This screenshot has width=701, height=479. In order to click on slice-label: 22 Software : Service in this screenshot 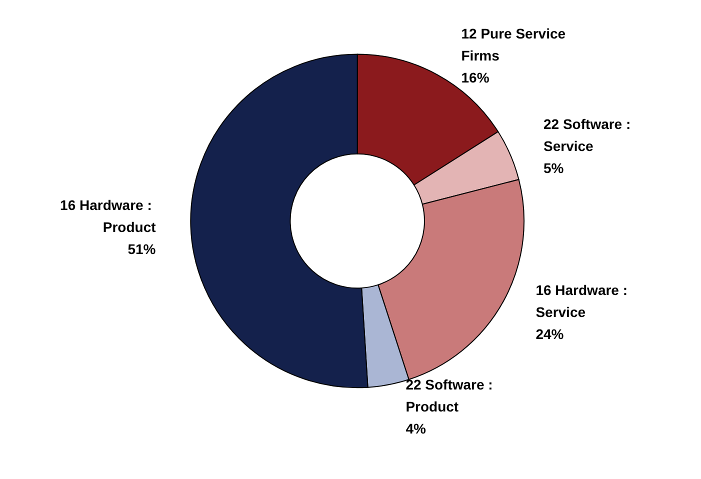, I will do `click(589, 135)`.